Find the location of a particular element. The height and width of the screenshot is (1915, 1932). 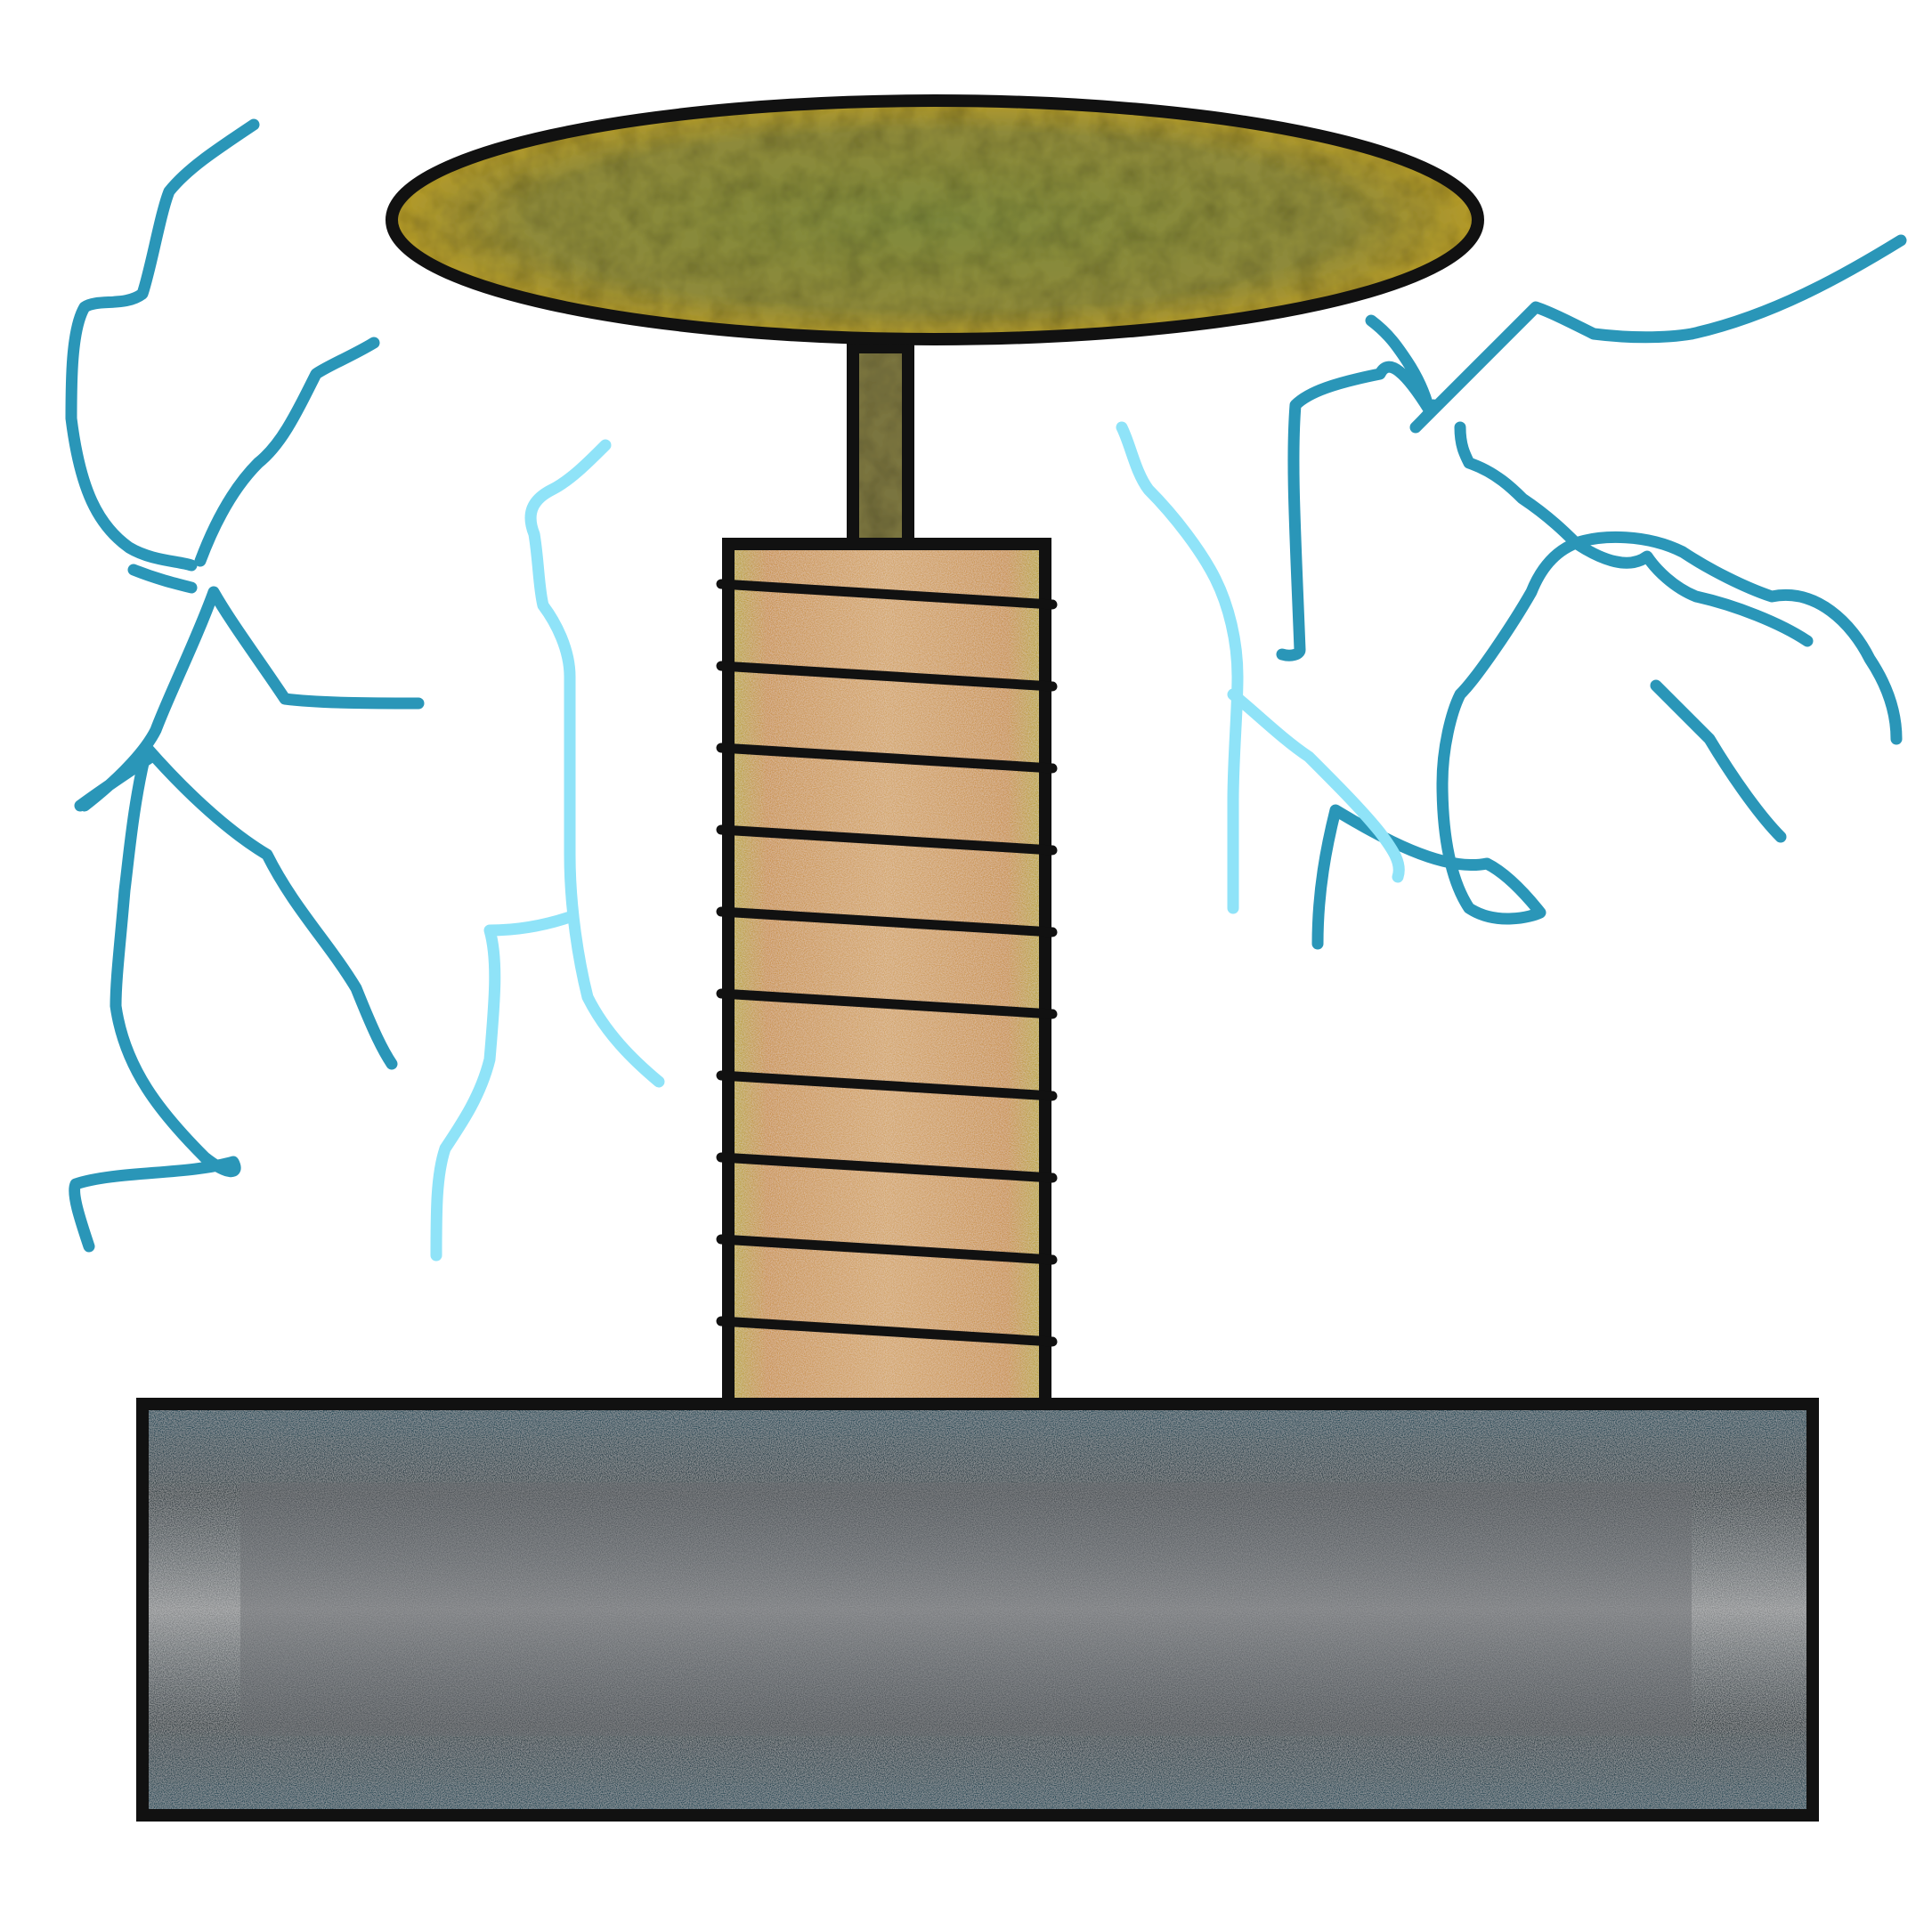

secondary-coil is located at coordinates (887, 974).